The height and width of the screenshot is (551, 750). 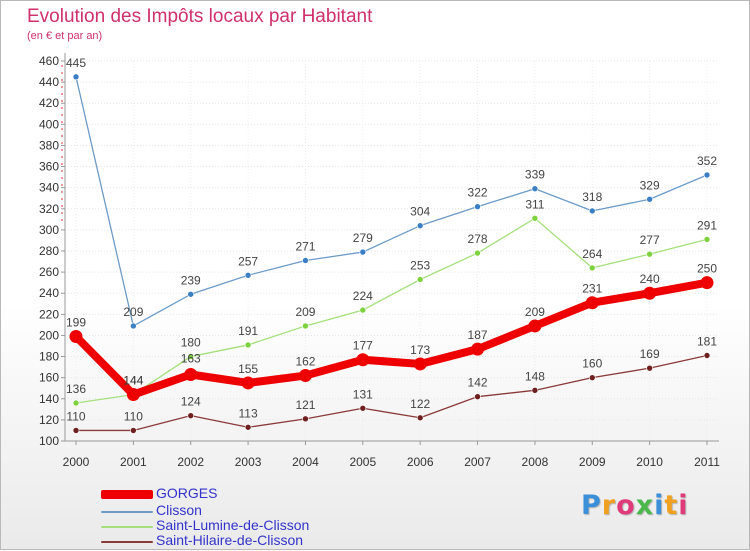 I want to click on x-tick-label: 2009, so click(x=592, y=462).